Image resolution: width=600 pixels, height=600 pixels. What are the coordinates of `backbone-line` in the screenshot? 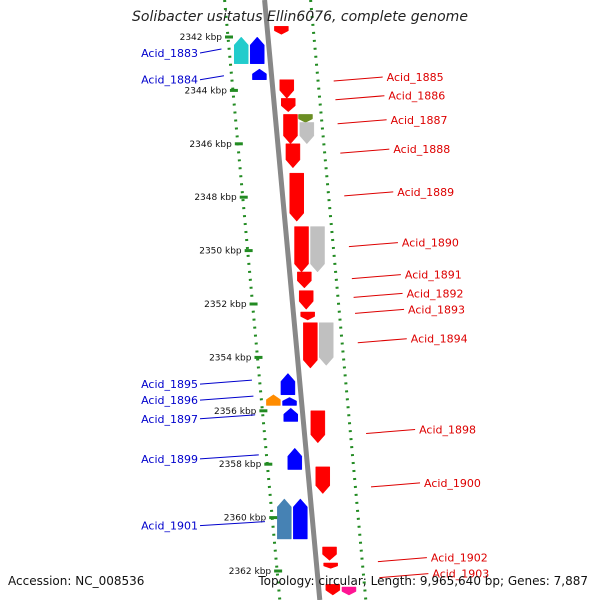 It's located at (292, 300).